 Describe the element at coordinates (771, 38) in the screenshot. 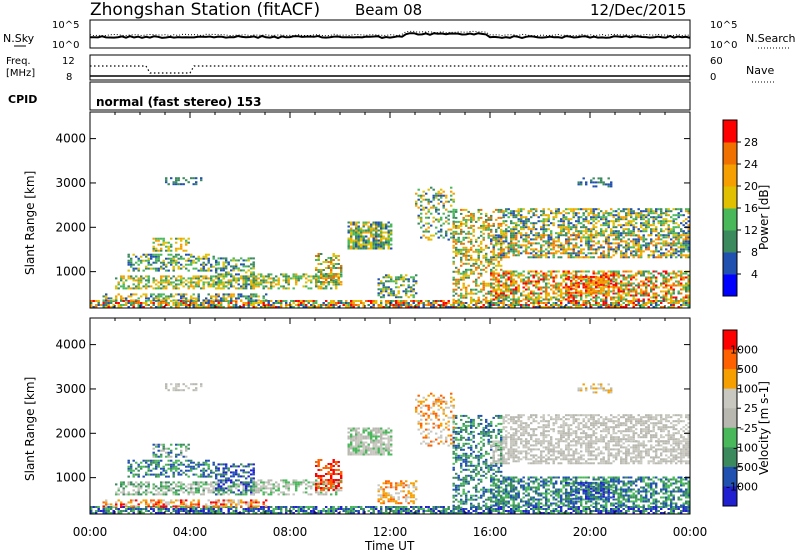

I see `noise-right-label: N.Search` at that location.